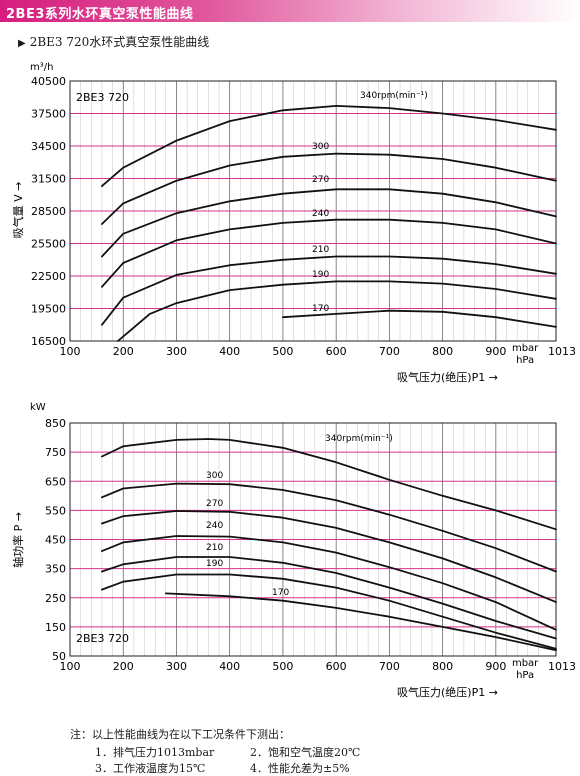  I want to click on c1-x-tick-label: 200, so click(123, 351).